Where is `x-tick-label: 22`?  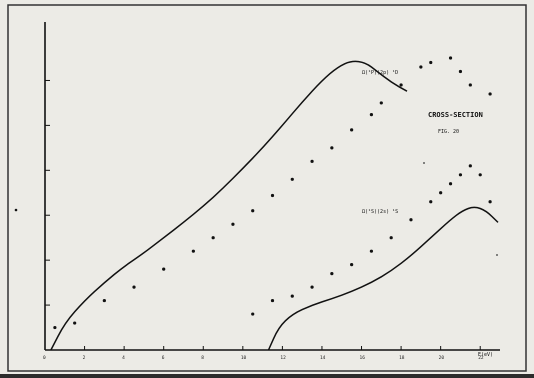
x-tick-label: 22 is located at coordinates (481, 358).